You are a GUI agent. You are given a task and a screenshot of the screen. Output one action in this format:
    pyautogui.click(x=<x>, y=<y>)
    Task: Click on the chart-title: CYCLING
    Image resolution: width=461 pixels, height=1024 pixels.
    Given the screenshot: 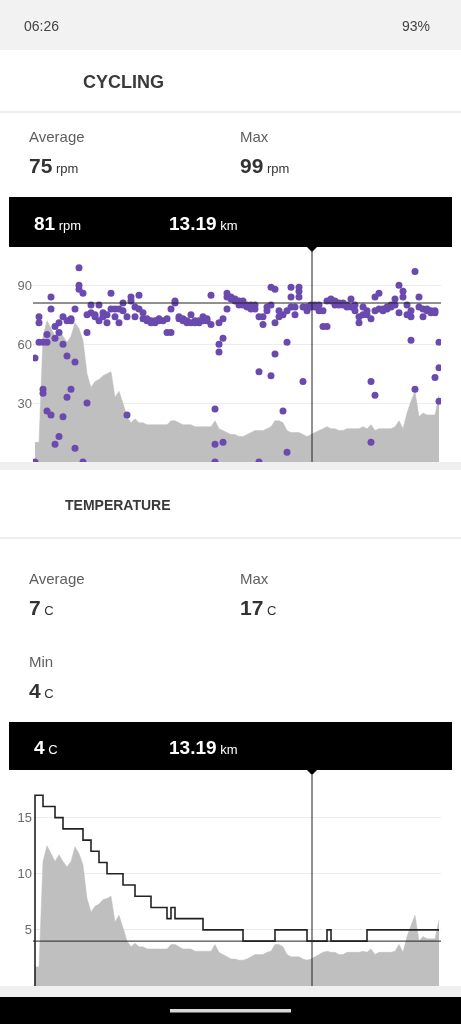 What is the action you would take?
    pyautogui.click(x=123, y=82)
    